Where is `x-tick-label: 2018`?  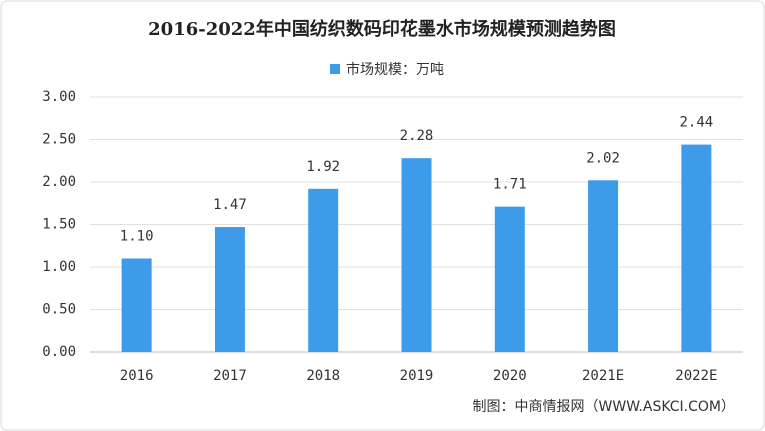 x-tick-label: 2018 is located at coordinates (323, 376).